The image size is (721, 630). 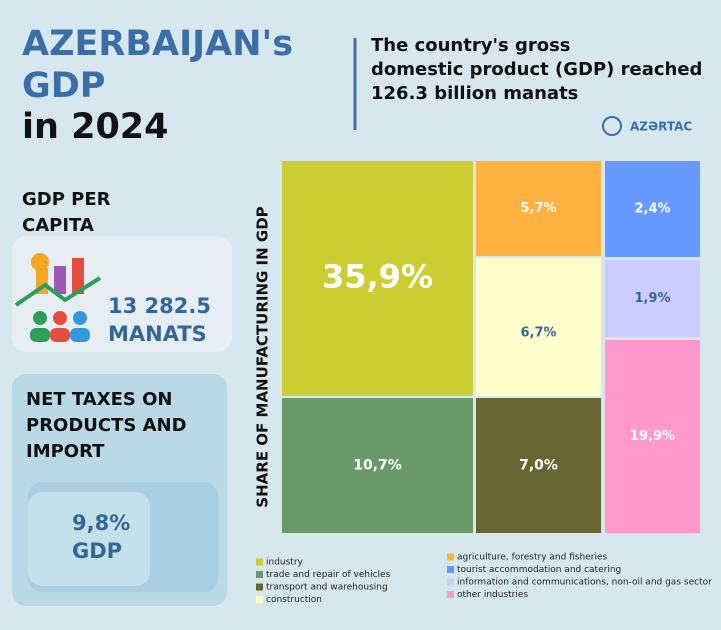 I want to click on data-label: 35,9%, so click(x=377, y=277).